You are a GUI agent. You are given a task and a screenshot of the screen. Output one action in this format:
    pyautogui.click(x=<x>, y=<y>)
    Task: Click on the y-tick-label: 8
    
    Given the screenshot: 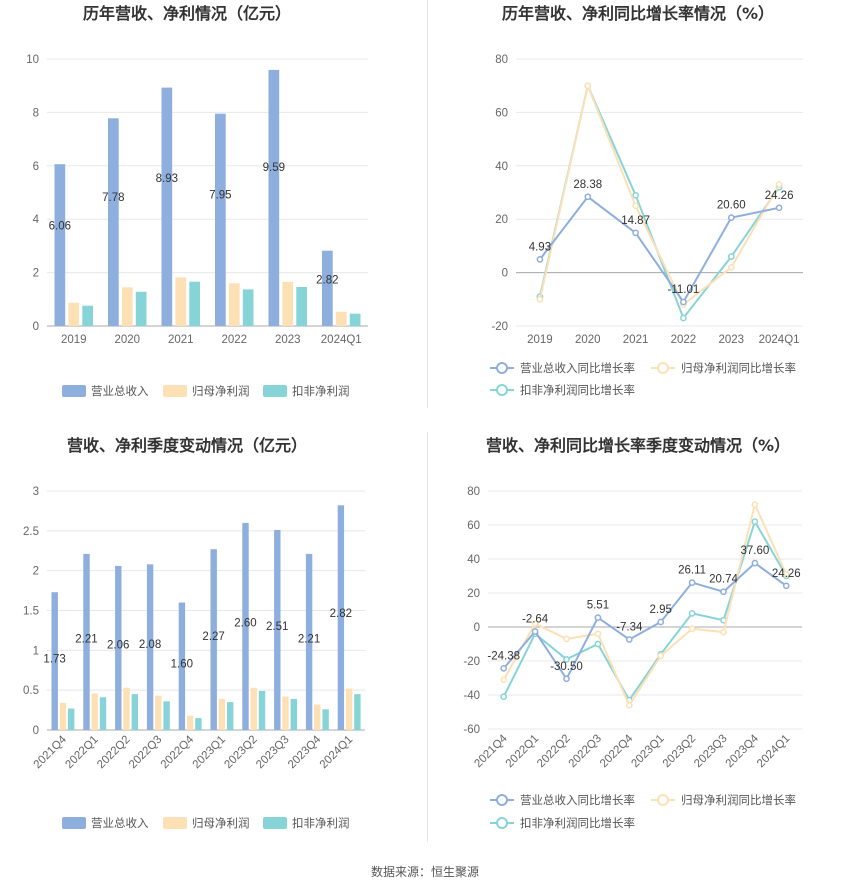 What is the action you would take?
    pyautogui.click(x=36, y=113)
    